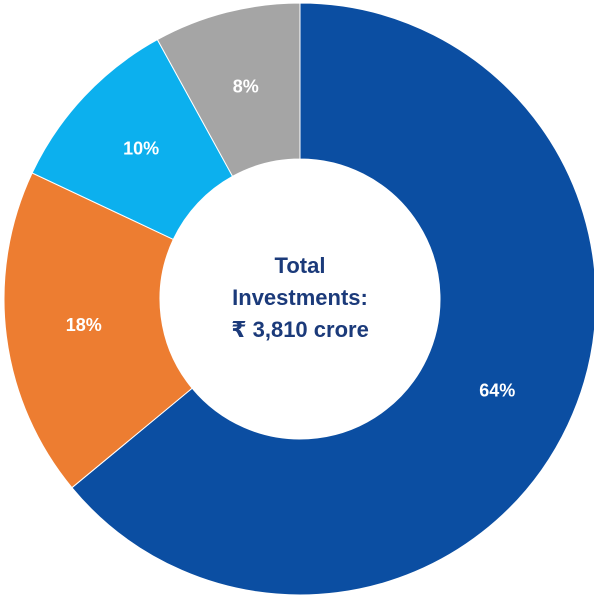  Describe the element at coordinates (141, 149) in the screenshot. I see `slice-label: 10%` at that location.